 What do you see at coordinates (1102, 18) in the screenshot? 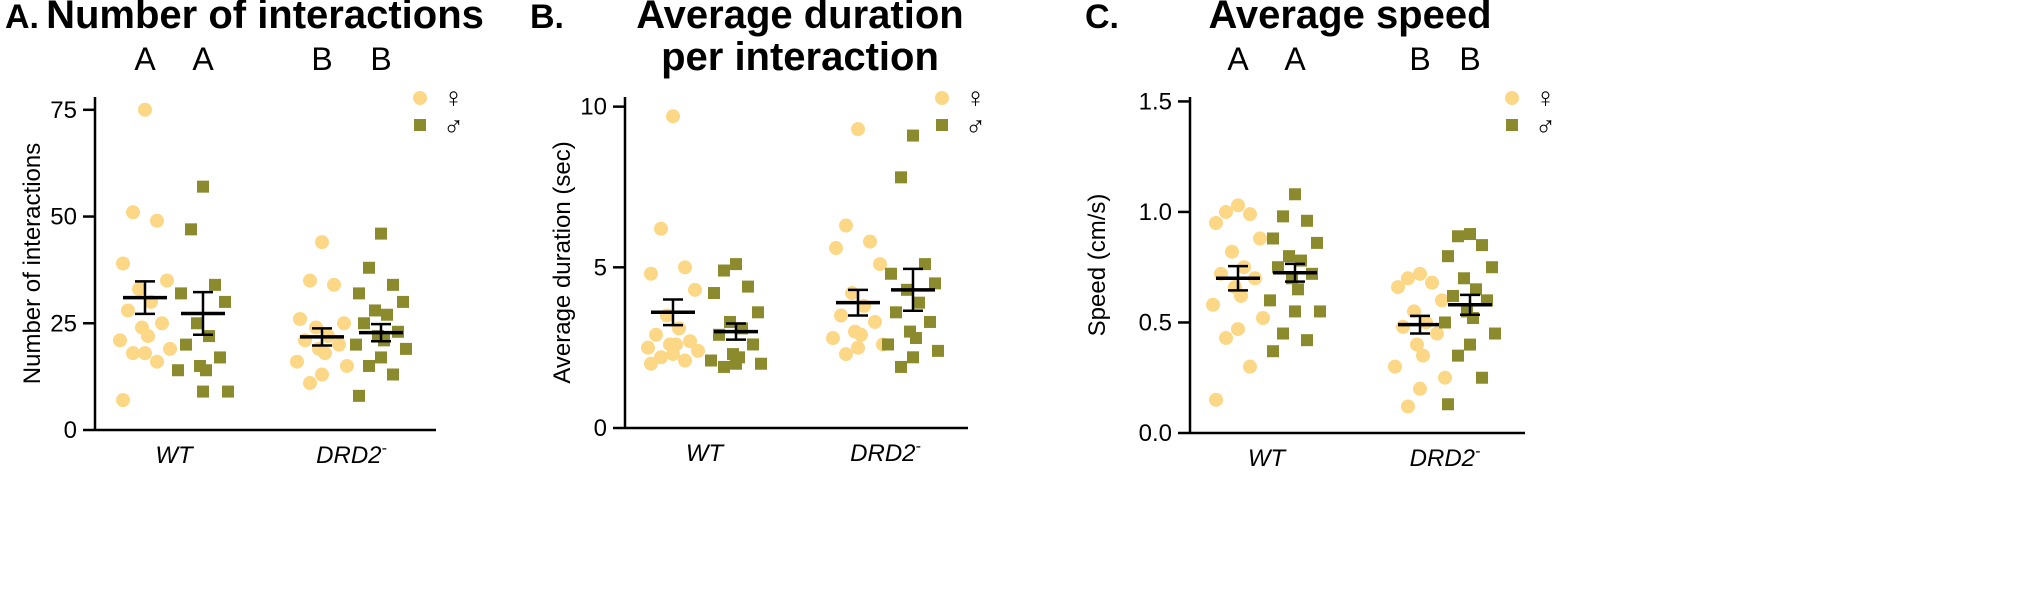
I see `panel-letter: C.` at bounding box center [1102, 18].